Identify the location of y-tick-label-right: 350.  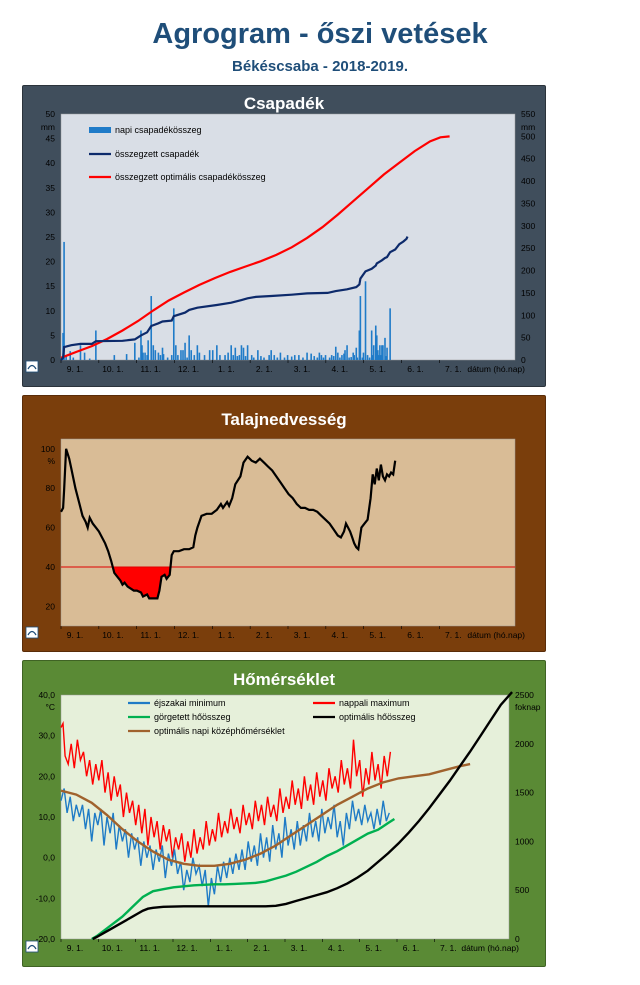
(528, 203).